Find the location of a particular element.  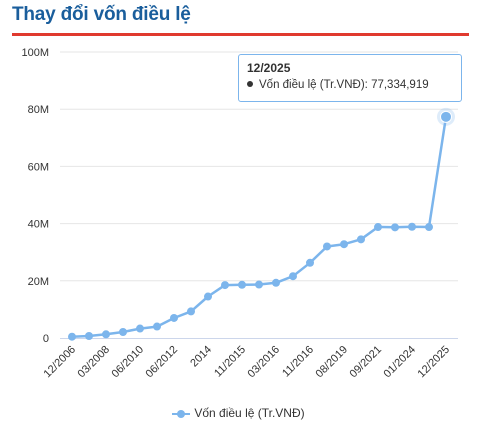

tooltip-title: 12/2025 is located at coordinates (269, 68).